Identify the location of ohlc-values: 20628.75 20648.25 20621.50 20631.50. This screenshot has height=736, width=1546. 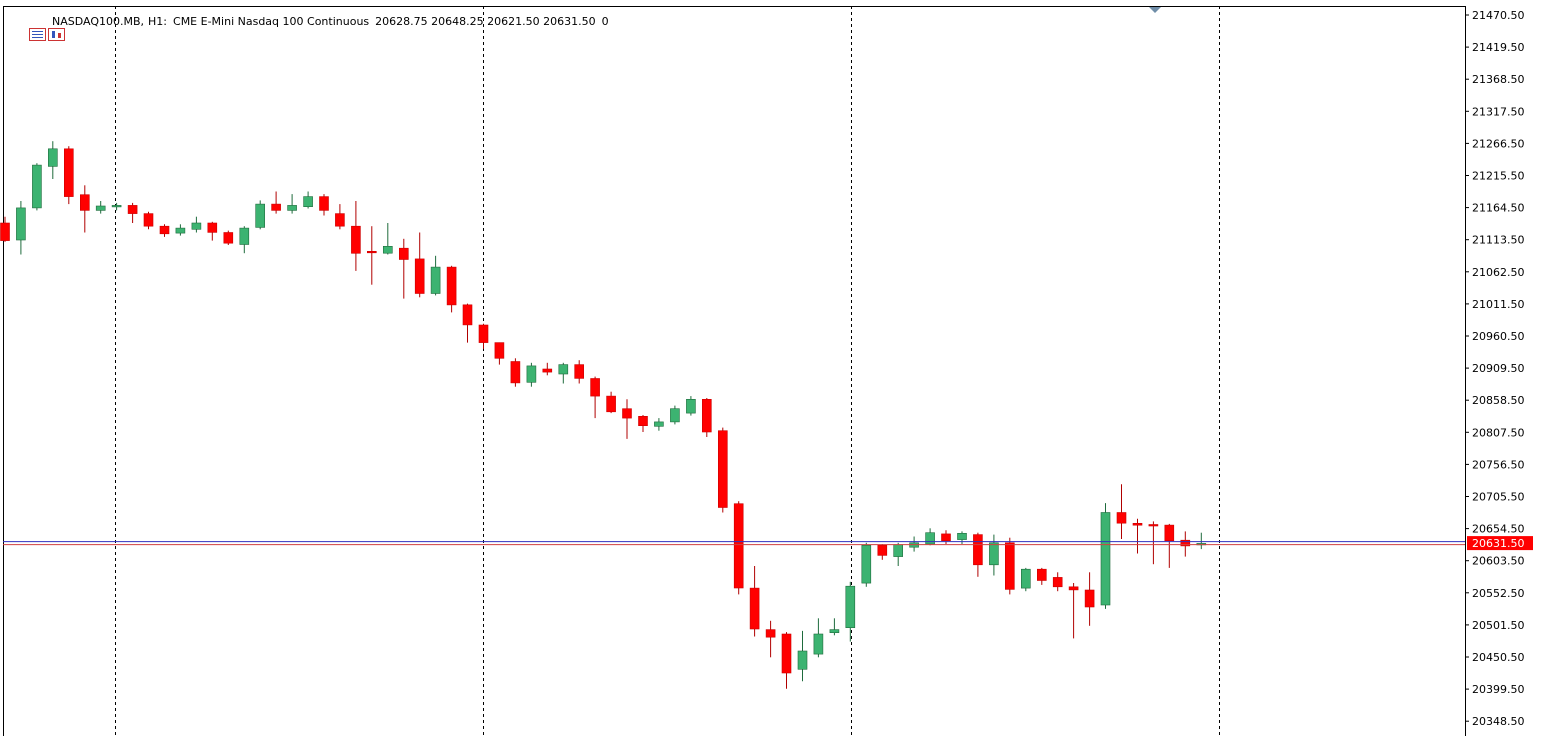
(485, 21).